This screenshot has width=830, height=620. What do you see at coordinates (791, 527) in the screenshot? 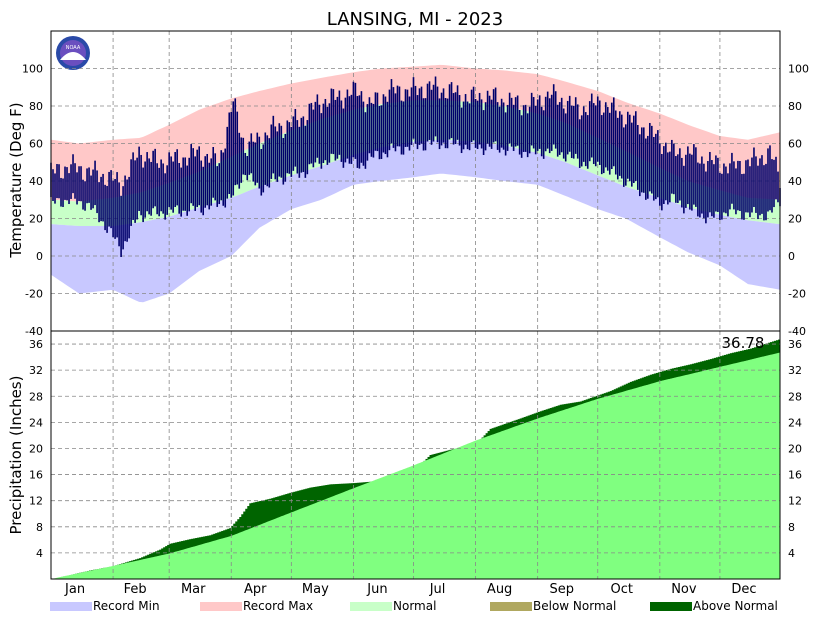
I see `precipitation-tick-label-right: 8` at bounding box center [791, 527].